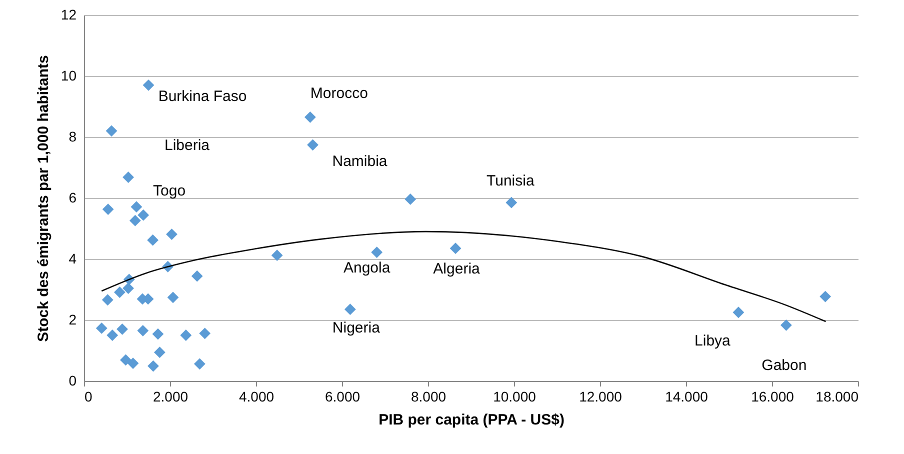  Describe the element at coordinates (360, 161) in the screenshot. I see `annotation: Namibia` at that location.